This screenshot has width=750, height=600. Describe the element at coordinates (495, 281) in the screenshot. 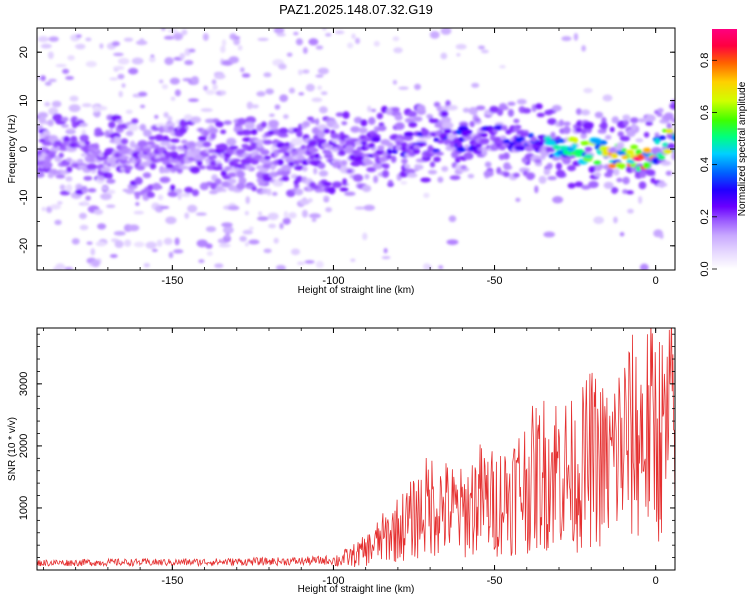

I see `spectrogram-x-tick-label-2: -50` at that location.